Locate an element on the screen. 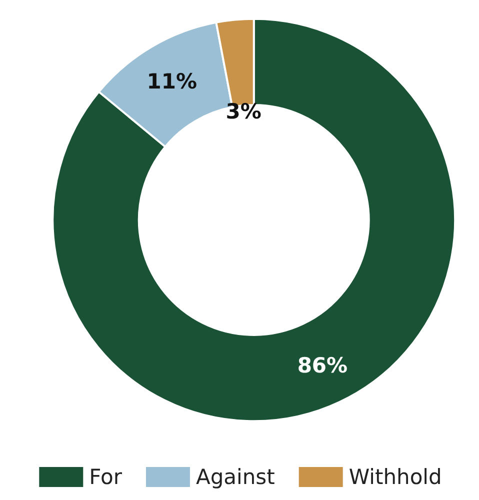 The width and height of the screenshot is (479, 500). legend-label: For is located at coordinates (105, 477).